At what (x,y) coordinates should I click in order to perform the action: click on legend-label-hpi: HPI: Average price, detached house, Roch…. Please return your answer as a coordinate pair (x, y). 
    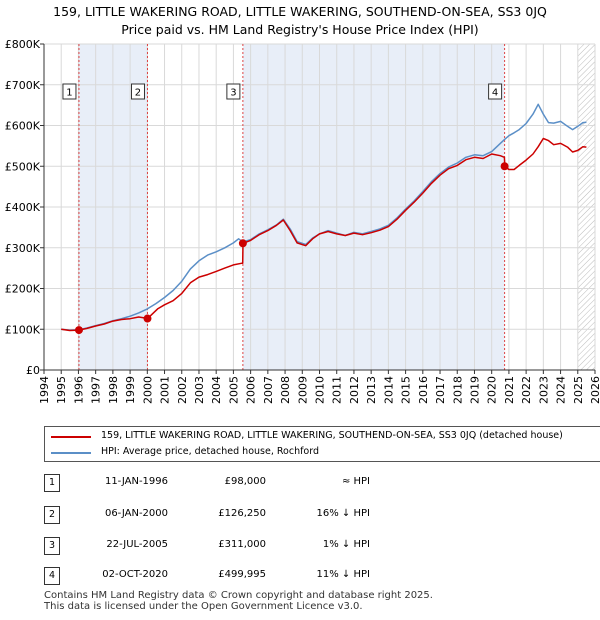
    Looking at the image, I should click on (210, 451).